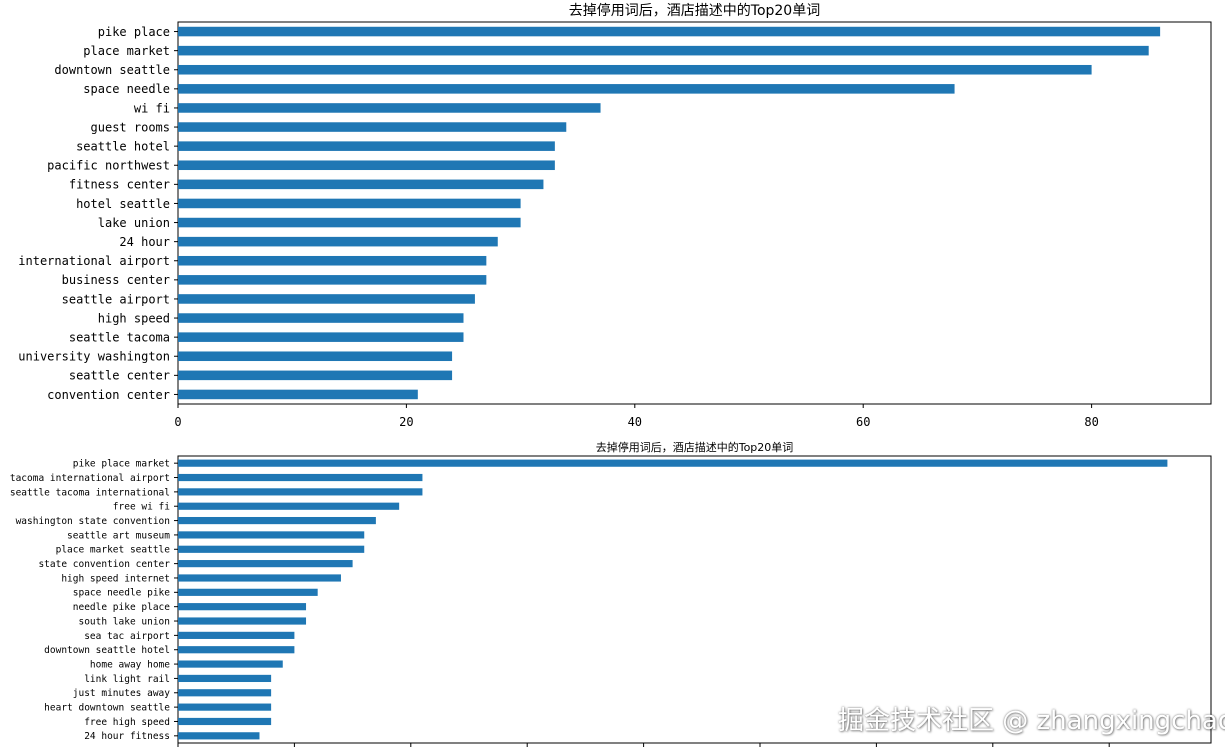  What do you see at coordinates (134, 223) in the screenshot?
I see `y-tick-label: lake union` at bounding box center [134, 223].